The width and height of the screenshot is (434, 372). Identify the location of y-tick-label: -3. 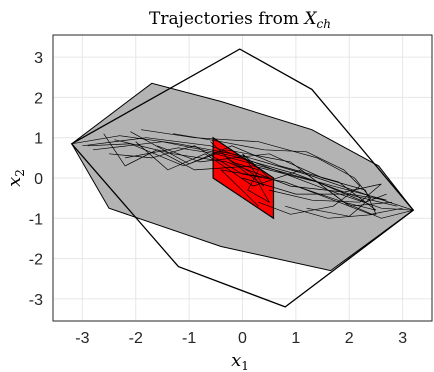
(36, 300).